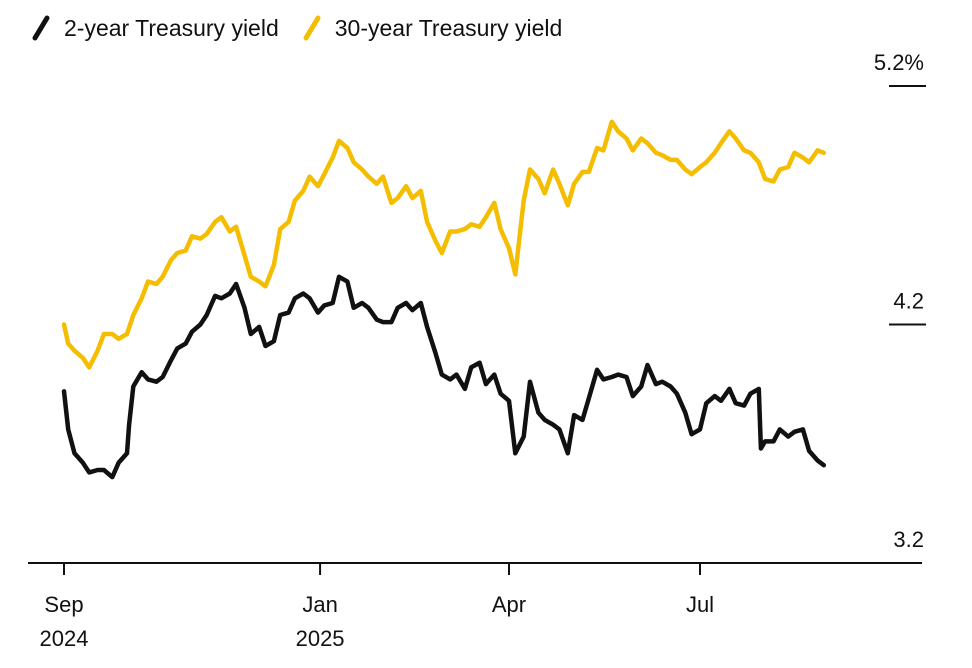  Describe the element at coordinates (908, 301) in the screenshot. I see `y-tick-label: 4.2` at that location.